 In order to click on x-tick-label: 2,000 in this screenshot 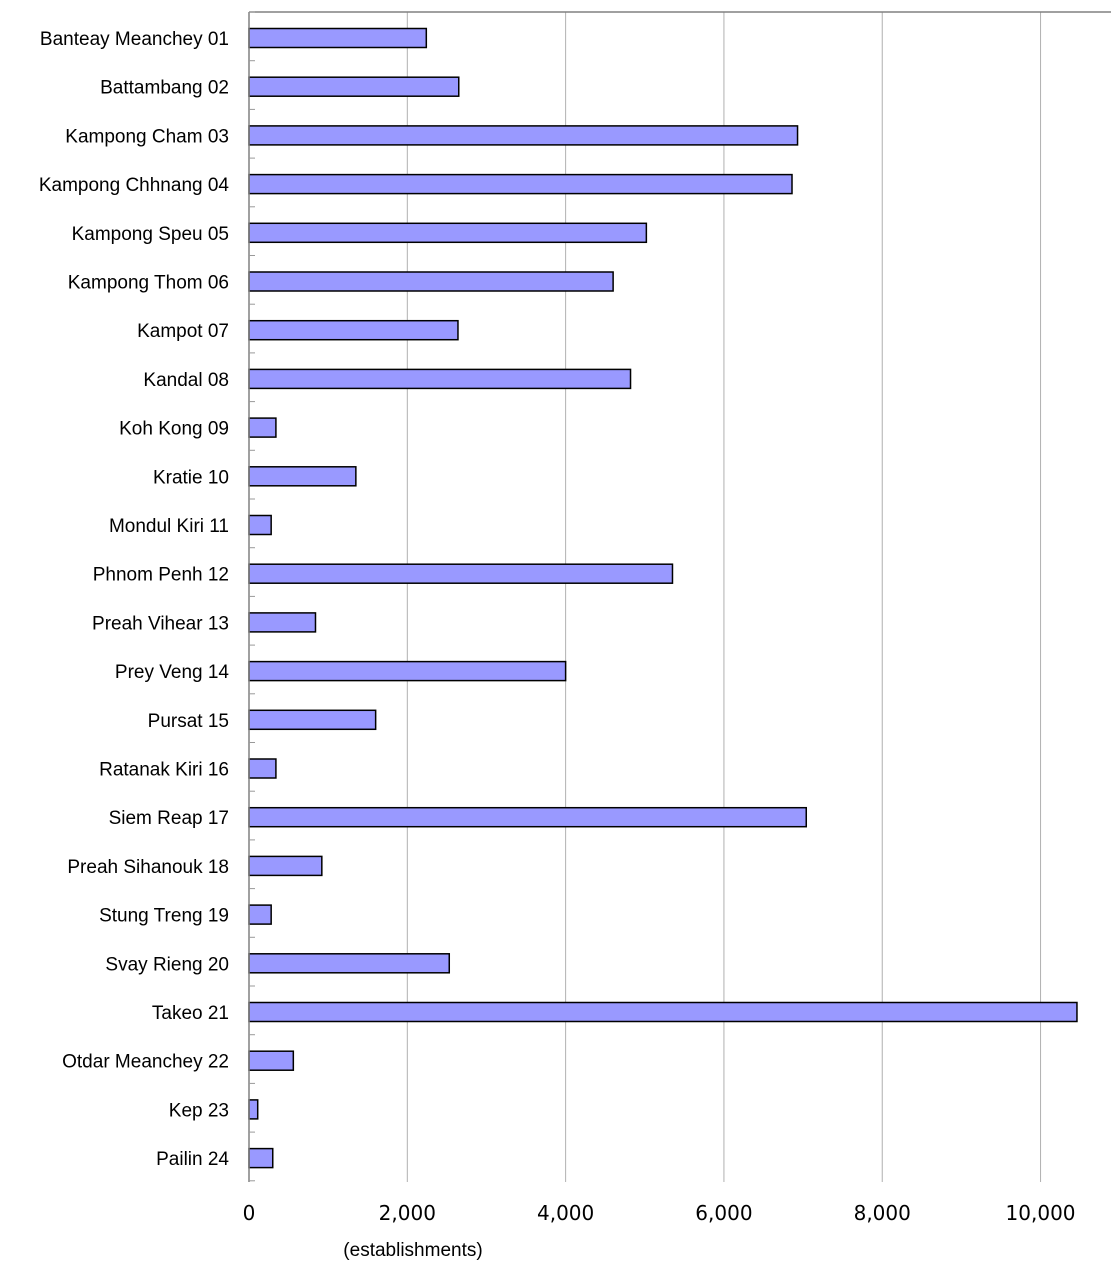, I will do `click(407, 1213)`.